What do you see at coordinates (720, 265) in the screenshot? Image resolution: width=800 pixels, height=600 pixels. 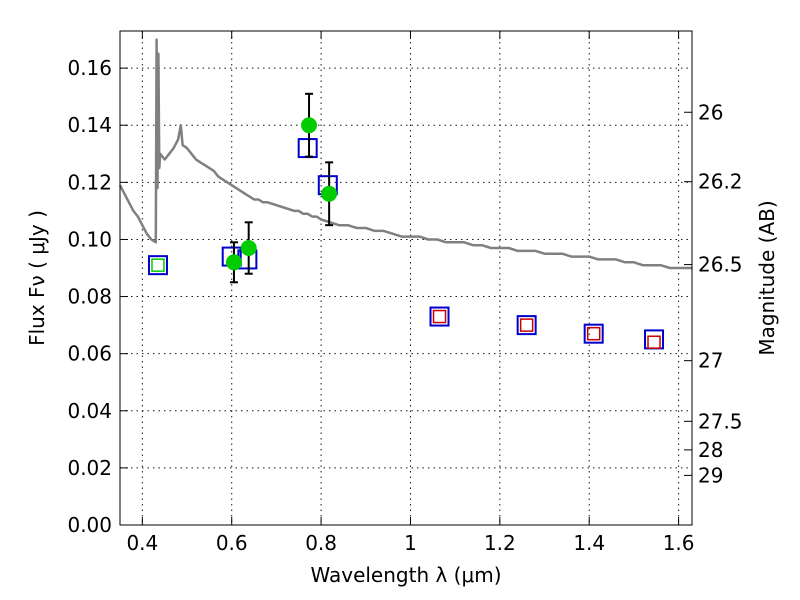 I see `right-tick-label: 26.5` at bounding box center [720, 265].